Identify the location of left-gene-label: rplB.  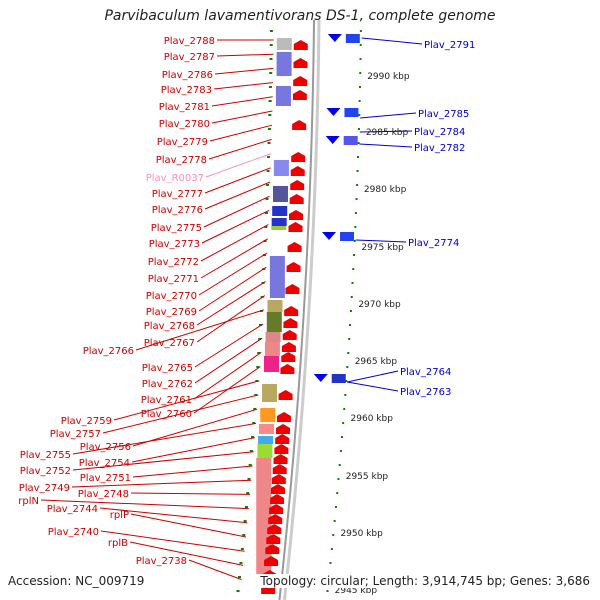
(118, 543).